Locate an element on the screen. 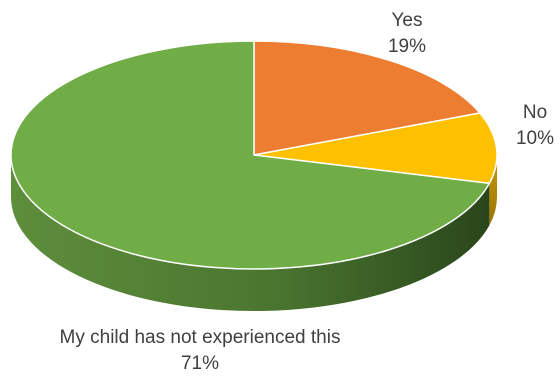 This screenshot has height=379, width=560. slice-label-yes: Yes is located at coordinates (407, 20).